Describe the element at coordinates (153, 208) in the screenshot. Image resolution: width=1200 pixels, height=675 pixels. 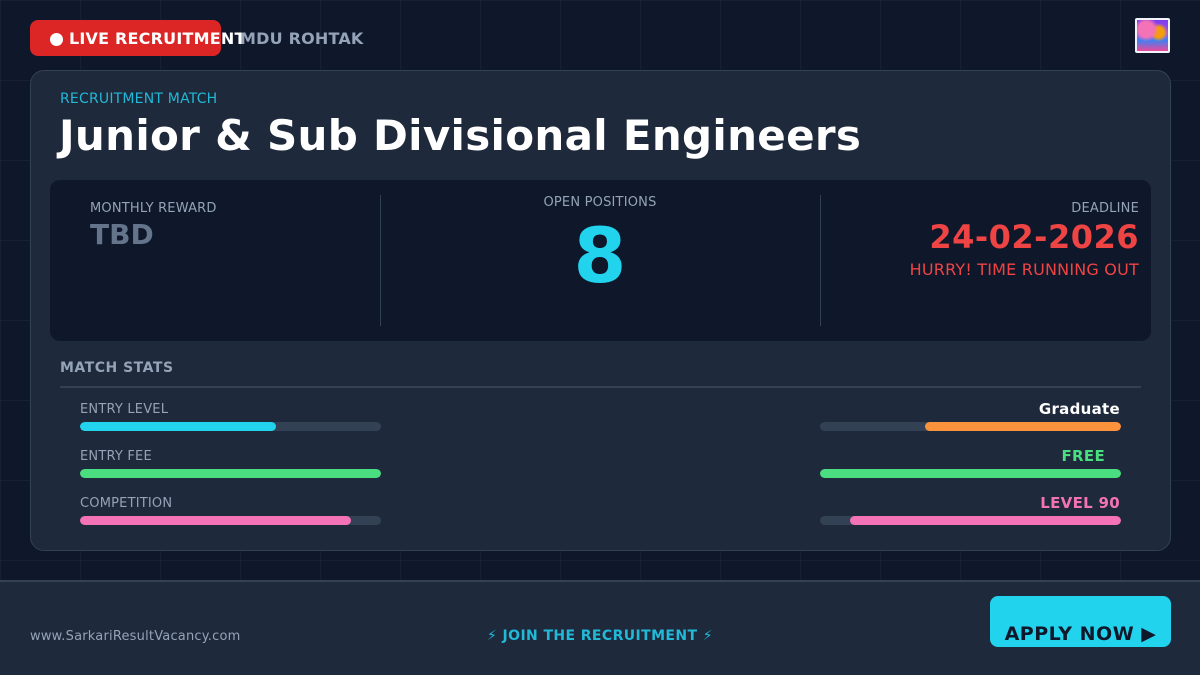
I see `monthly-reward-label: MONTHLY REWARD` at that location.